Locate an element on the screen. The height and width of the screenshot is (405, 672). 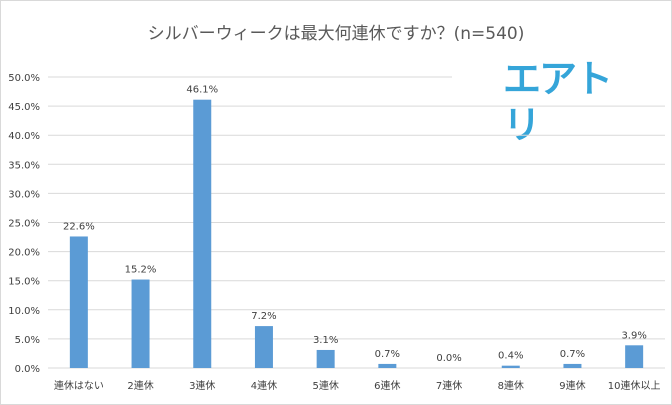
y-tick-label: 50.0% is located at coordinates (24, 78).